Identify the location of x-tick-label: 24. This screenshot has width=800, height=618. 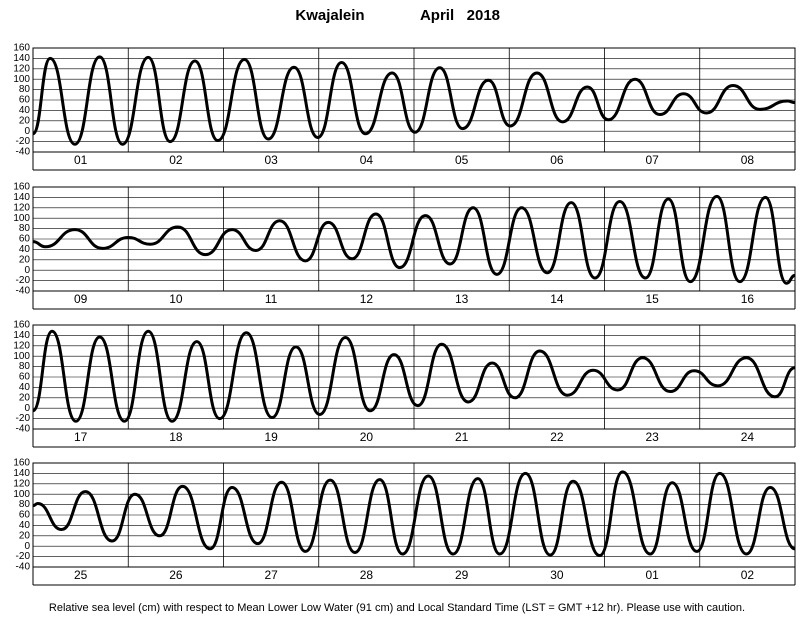
(748, 437).